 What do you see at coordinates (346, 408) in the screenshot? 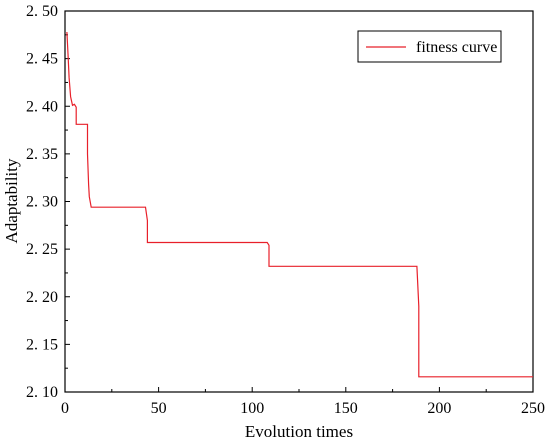
I see `x-tick-label: 150` at bounding box center [346, 408].